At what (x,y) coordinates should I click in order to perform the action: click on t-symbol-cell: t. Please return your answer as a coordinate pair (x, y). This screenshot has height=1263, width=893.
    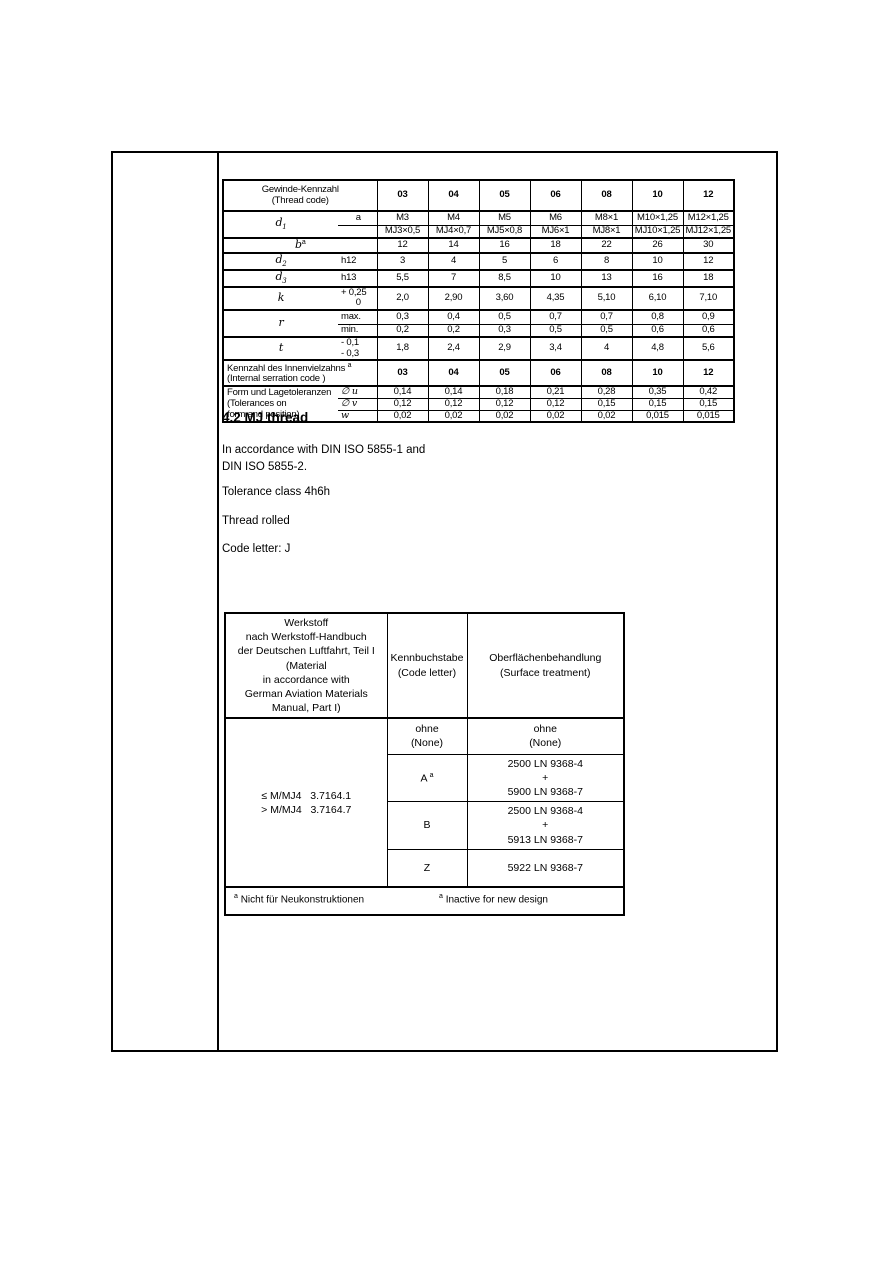
    Looking at the image, I should click on (280, 349).